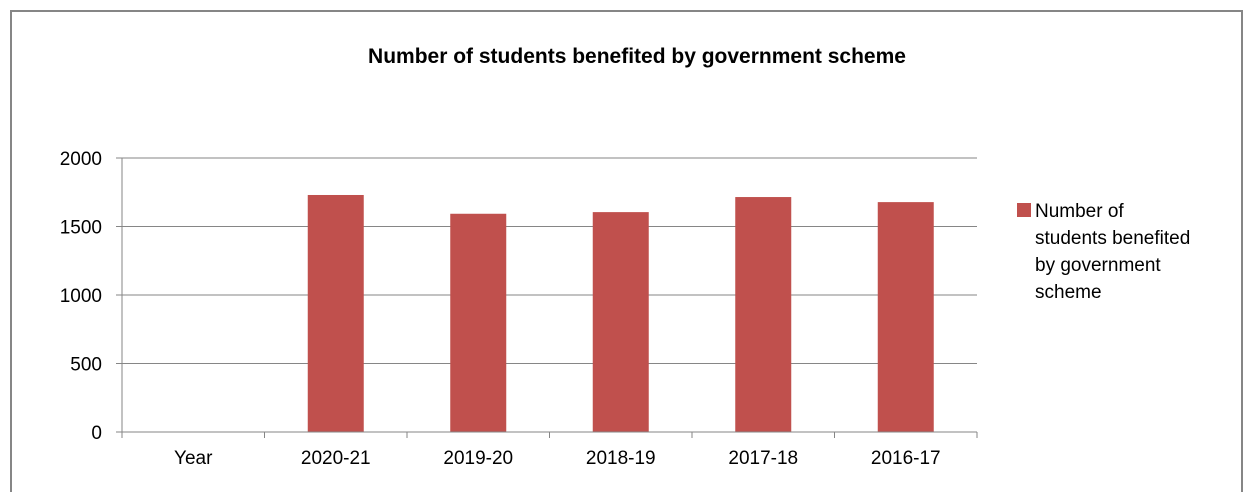 This screenshot has height=494, width=1245. What do you see at coordinates (86, 365) in the screenshot?
I see `y-tick-label: 500` at bounding box center [86, 365].